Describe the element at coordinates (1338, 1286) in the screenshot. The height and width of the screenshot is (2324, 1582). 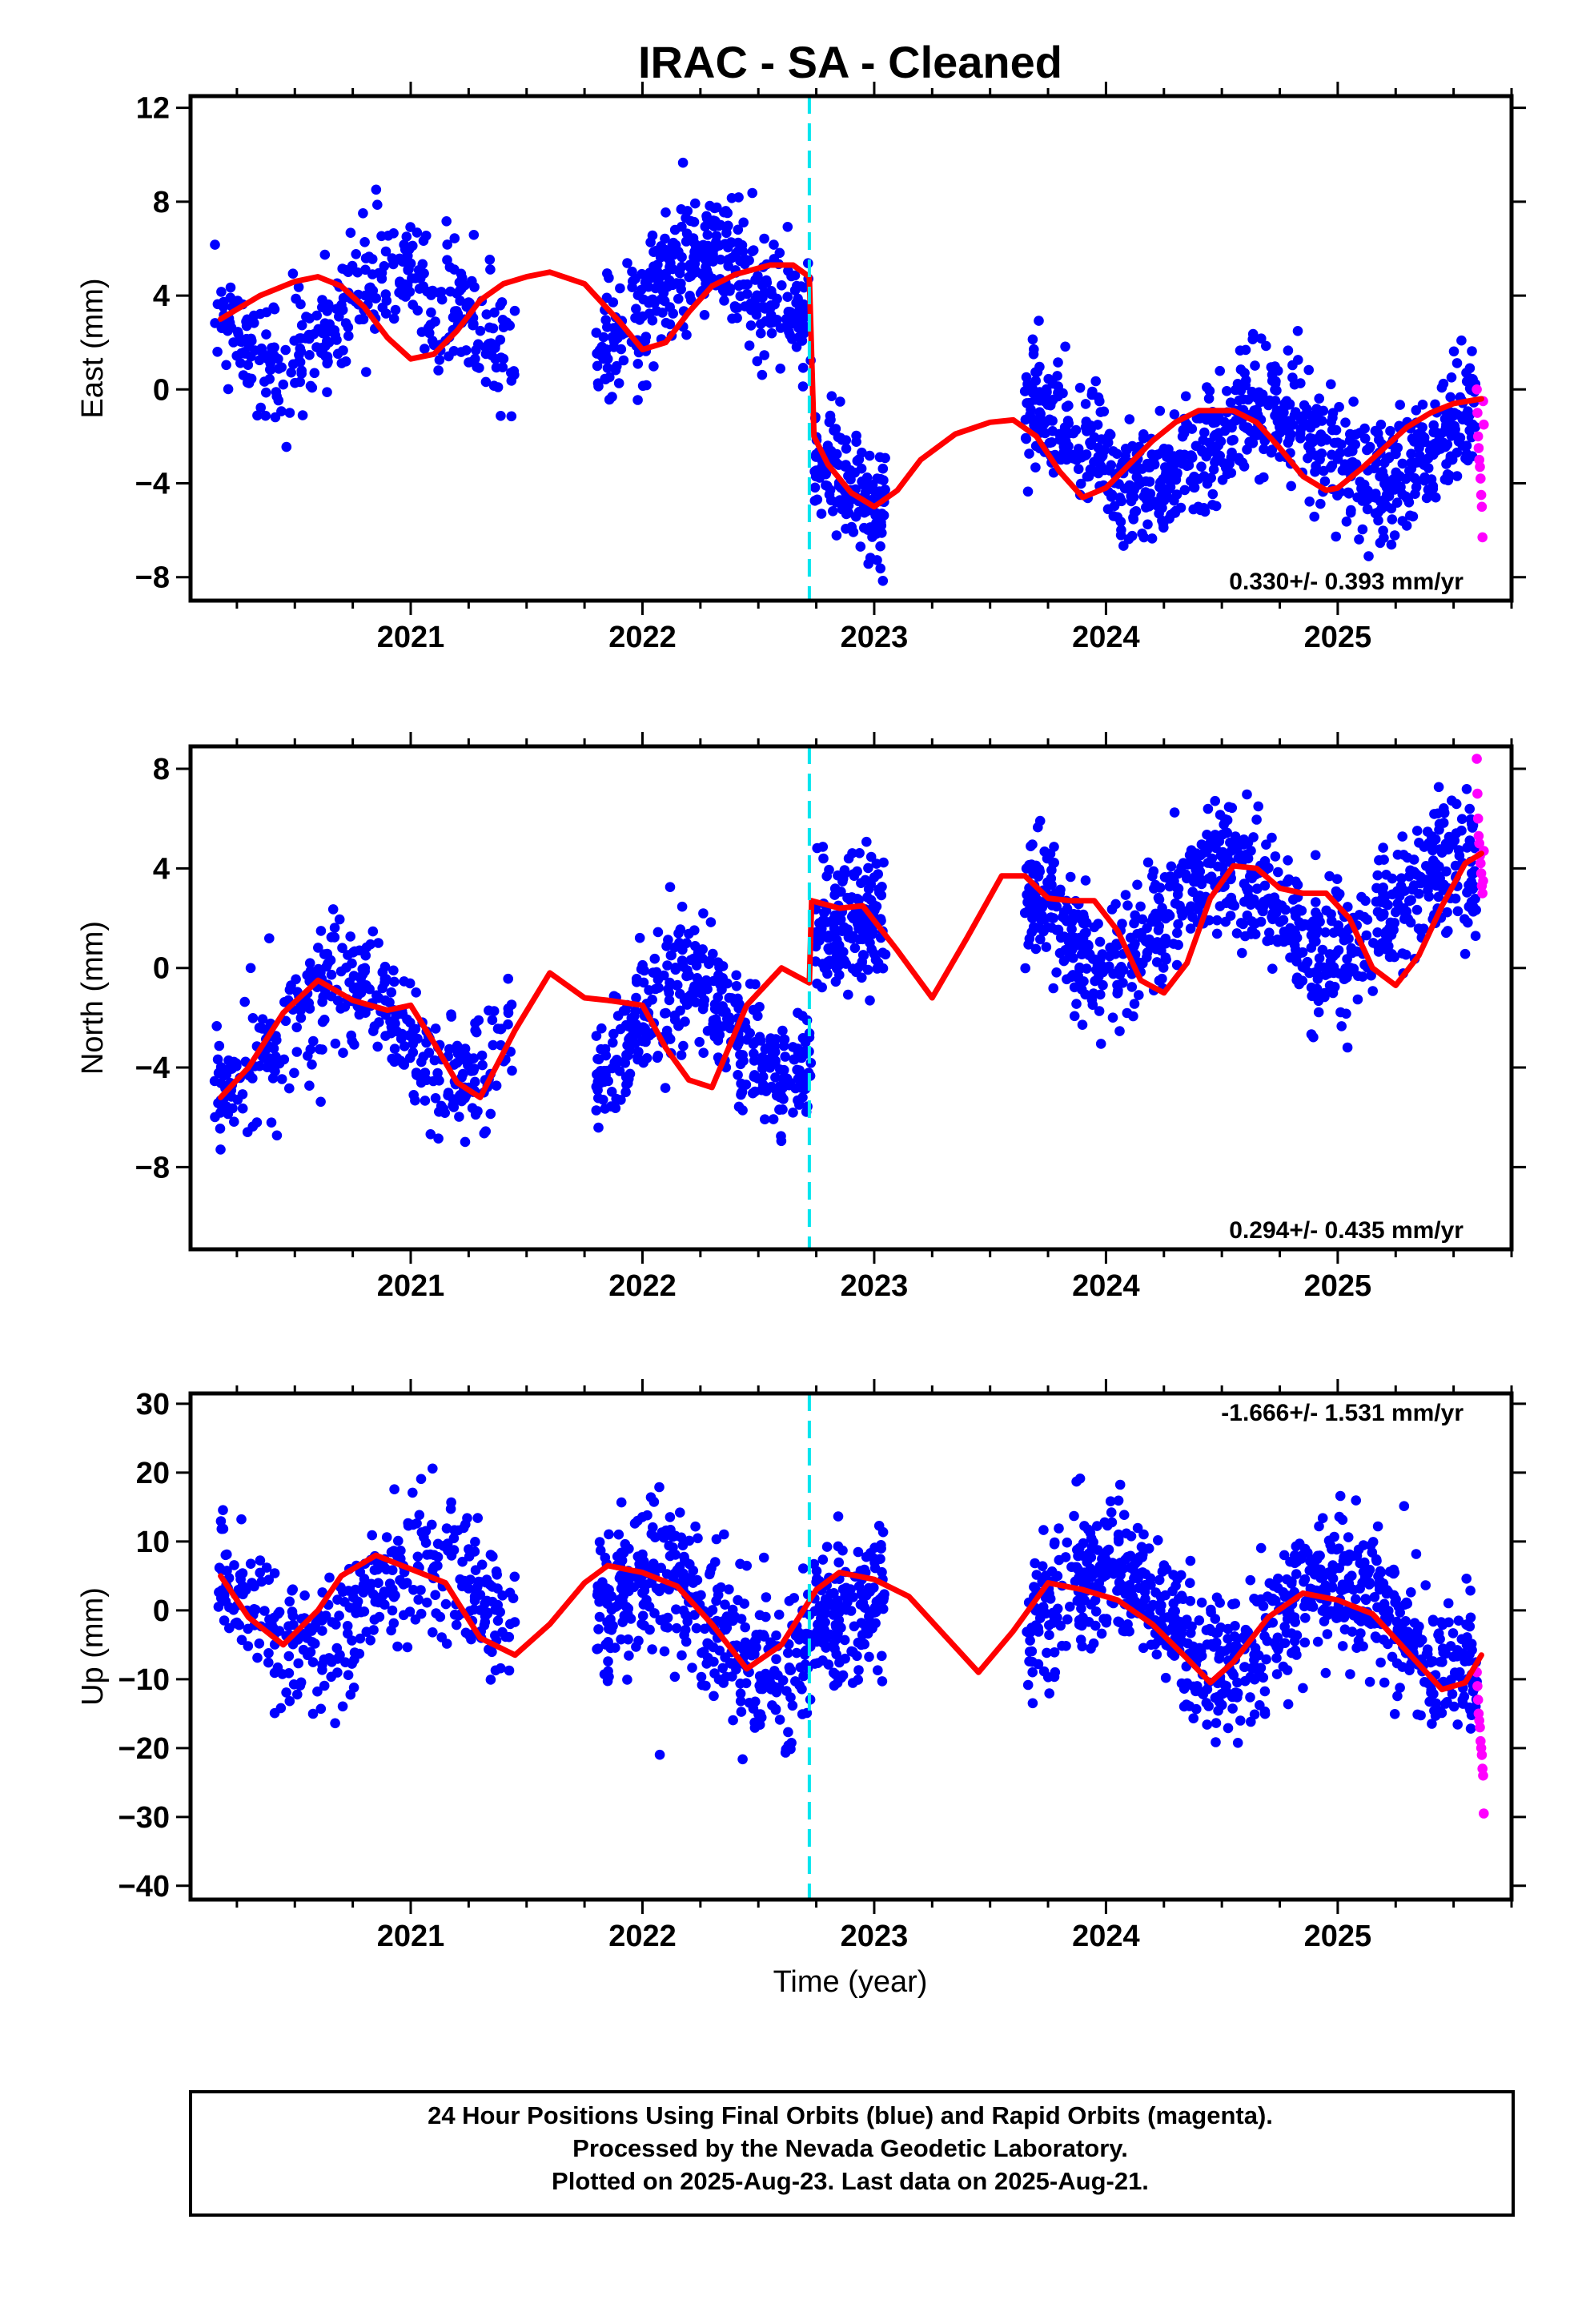
I see `north-x-tick-label: 2025` at that location.